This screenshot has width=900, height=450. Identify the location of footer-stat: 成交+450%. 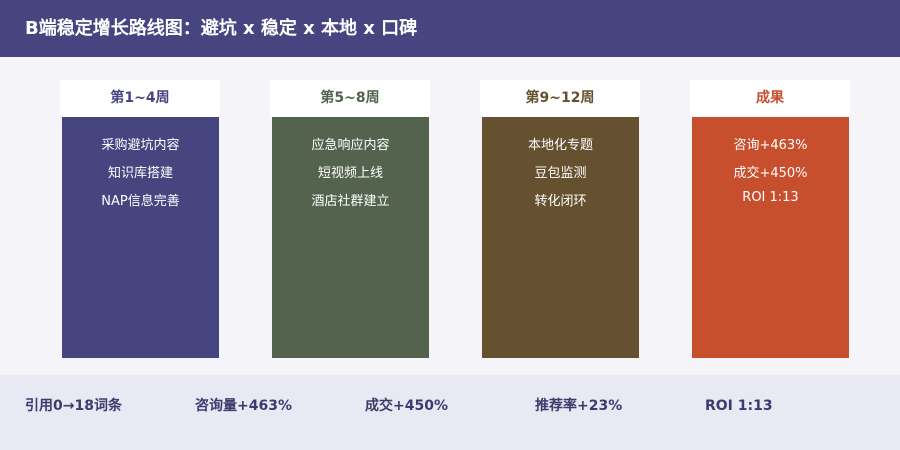
(406, 406).